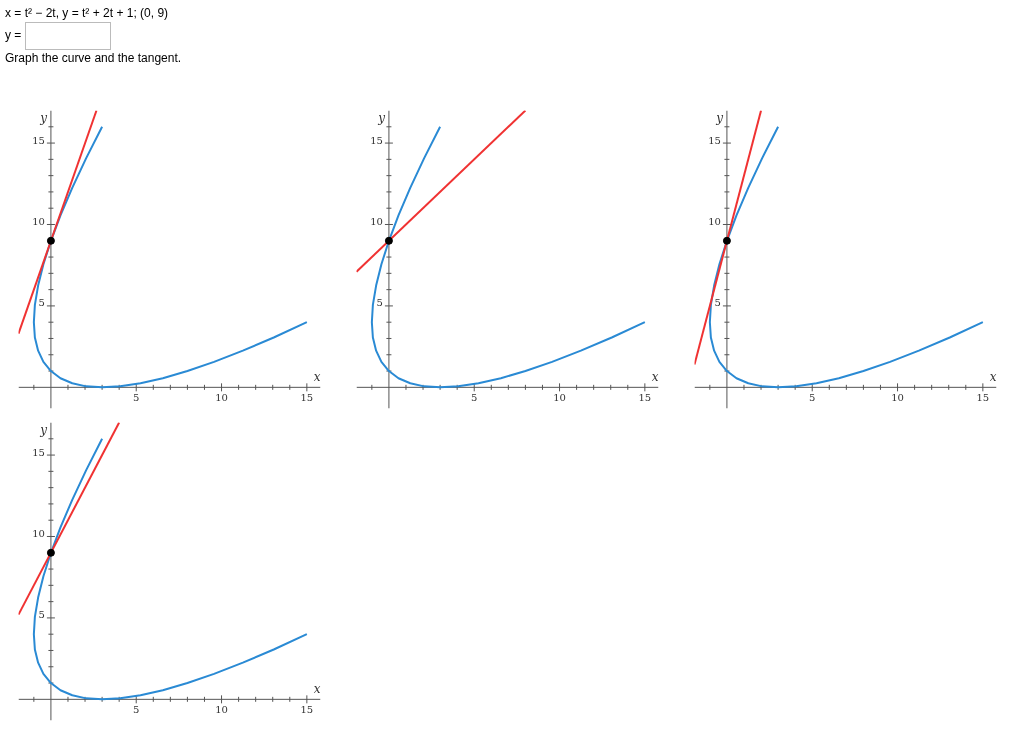 The width and height of the screenshot is (1024, 738). What do you see at coordinates (87, 13) in the screenshot?
I see `text: x = t² − 2t, y = t² + 2t + 1; (0, 9)` at bounding box center [87, 13].